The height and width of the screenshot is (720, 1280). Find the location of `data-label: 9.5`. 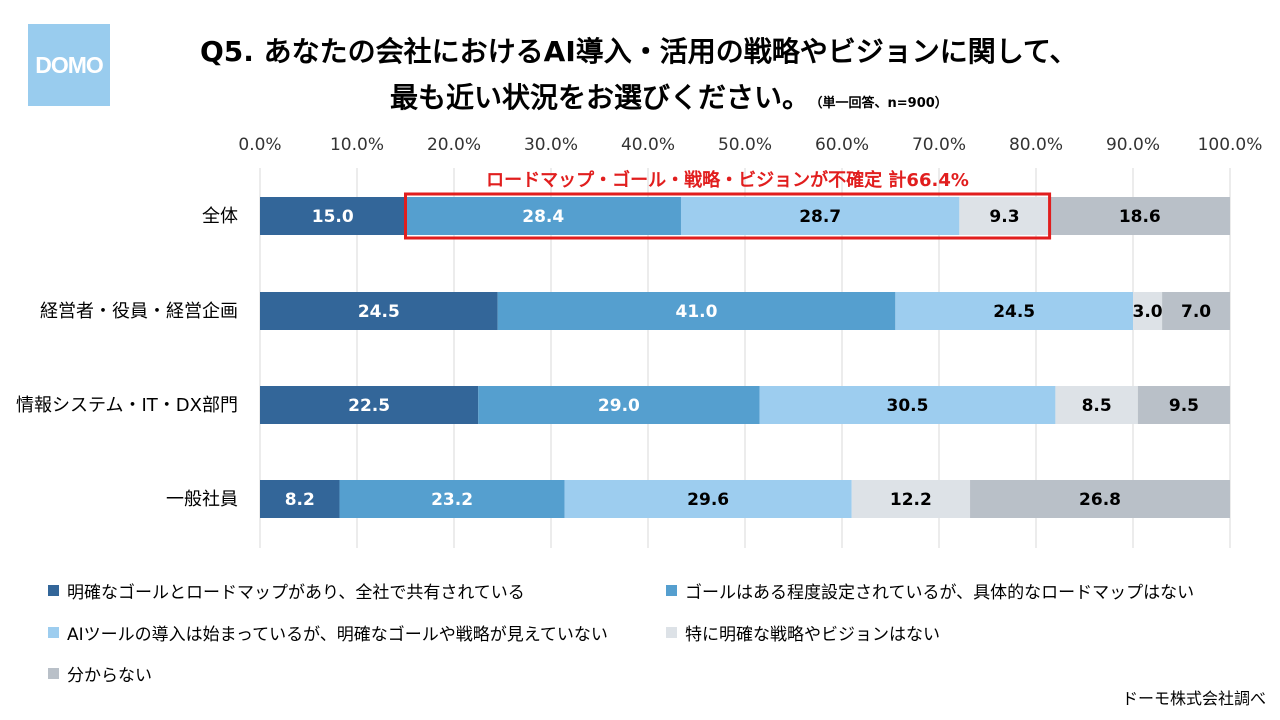

data-label: 9.5 is located at coordinates (1184, 406).